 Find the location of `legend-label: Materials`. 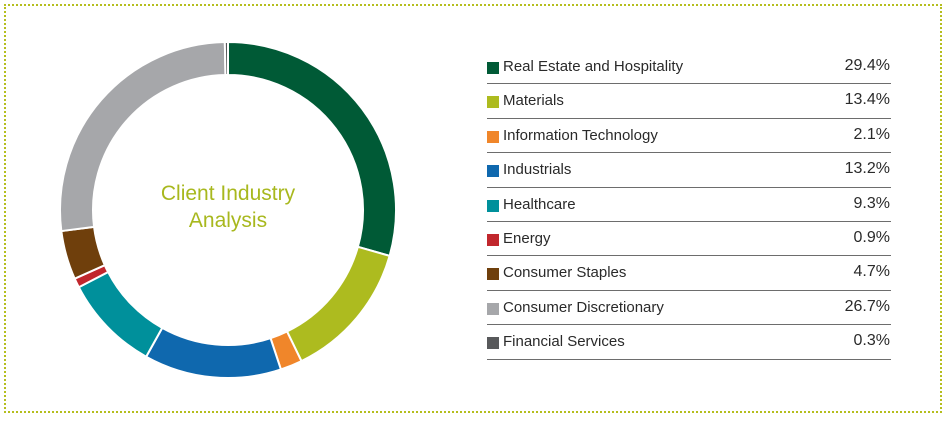

legend-label: Materials is located at coordinates (533, 101).